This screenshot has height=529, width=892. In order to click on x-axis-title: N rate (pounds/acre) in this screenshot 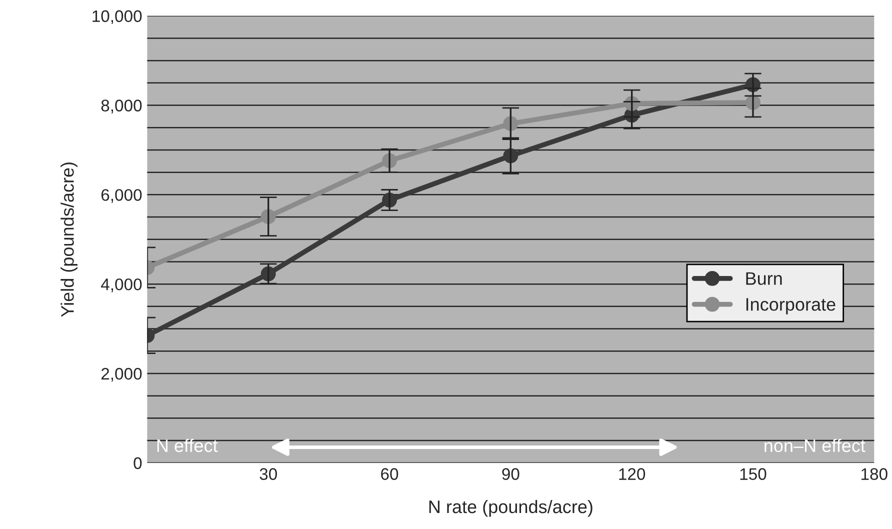, I will do `click(510, 508)`.